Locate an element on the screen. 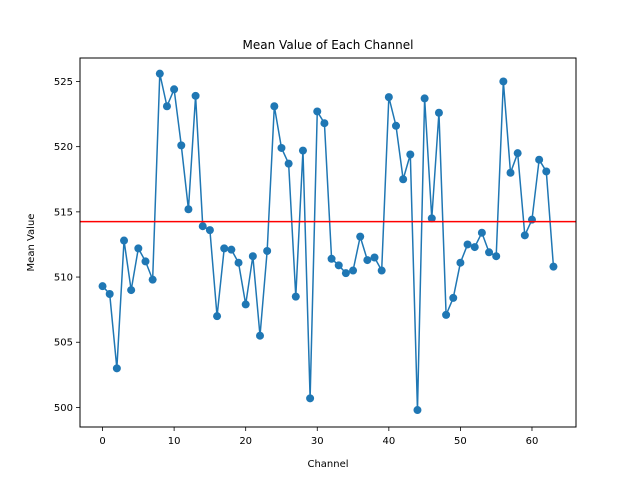 This screenshot has width=640, height=480. x-tick-label: 40 is located at coordinates (388, 441).